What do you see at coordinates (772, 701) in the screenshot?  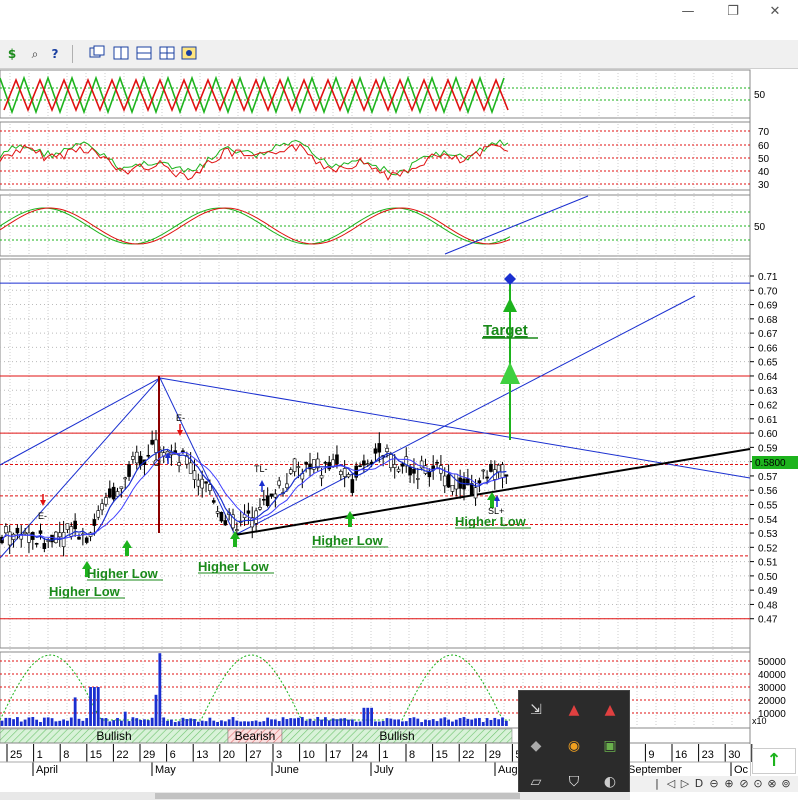 I see `volume-tick-label: 20000` at bounding box center [772, 701].